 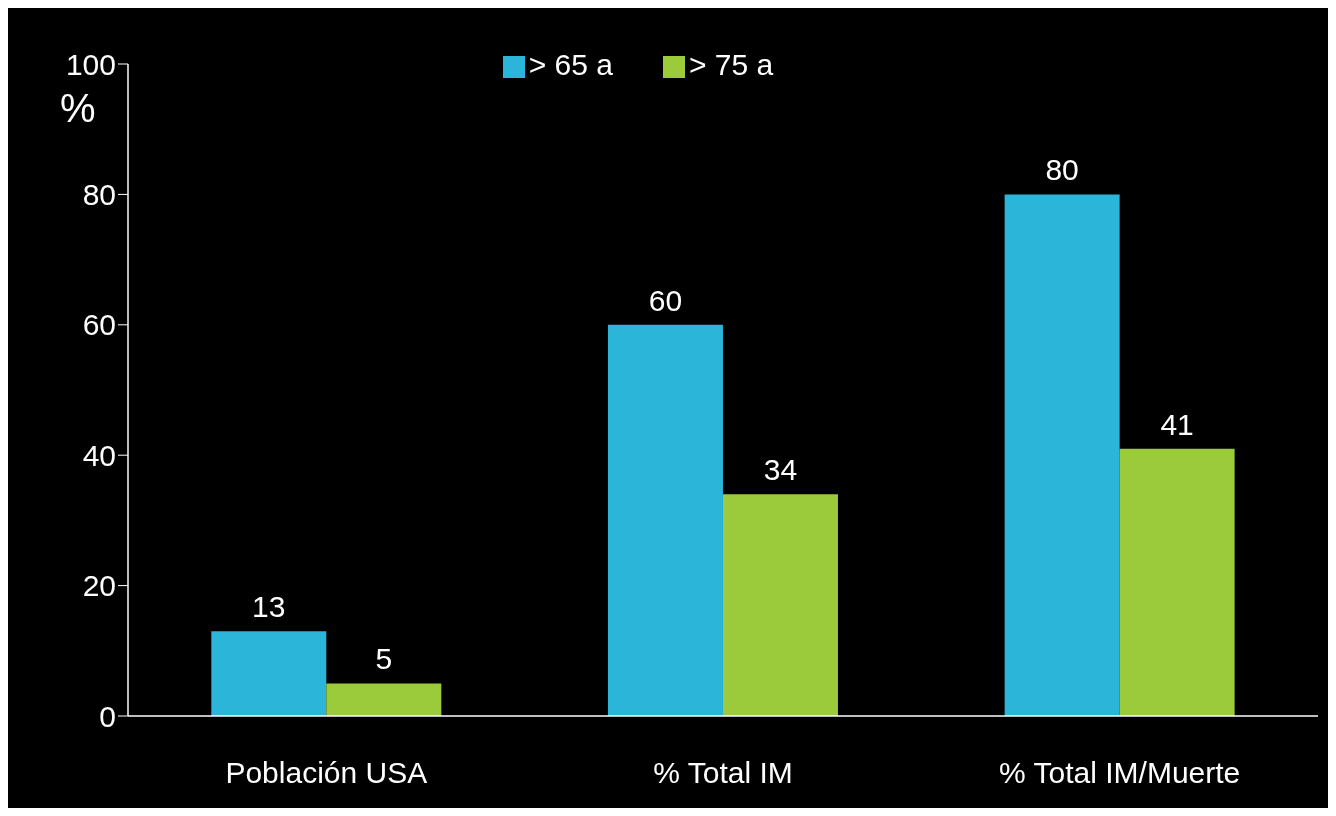 I want to click on y-tick-label: 100, so click(x=90, y=64).